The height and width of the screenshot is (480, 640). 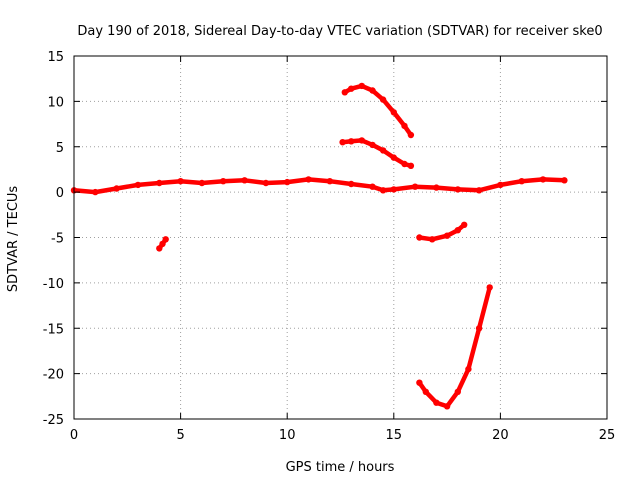 What do you see at coordinates (53, 284) in the screenshot?
I see `y-tick-label: -10` at bounding box center [53, 284].